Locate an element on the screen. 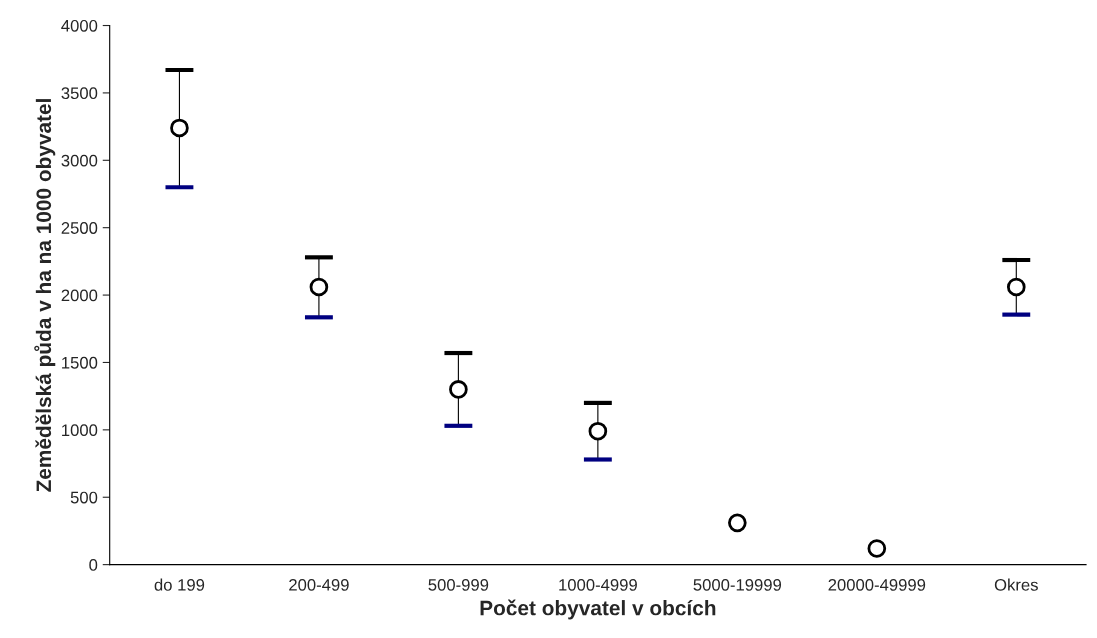 The image size is (1097, 638). y-tick-label: 2000 is located at coordinates (79, 295).